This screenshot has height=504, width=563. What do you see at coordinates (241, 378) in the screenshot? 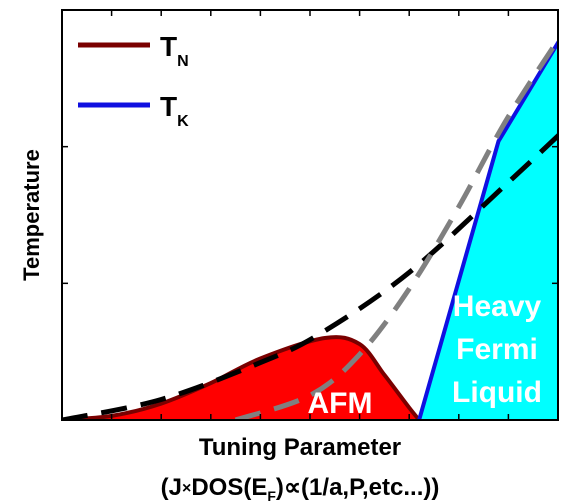
I see `afm-region` at bounding box center [241, 378].